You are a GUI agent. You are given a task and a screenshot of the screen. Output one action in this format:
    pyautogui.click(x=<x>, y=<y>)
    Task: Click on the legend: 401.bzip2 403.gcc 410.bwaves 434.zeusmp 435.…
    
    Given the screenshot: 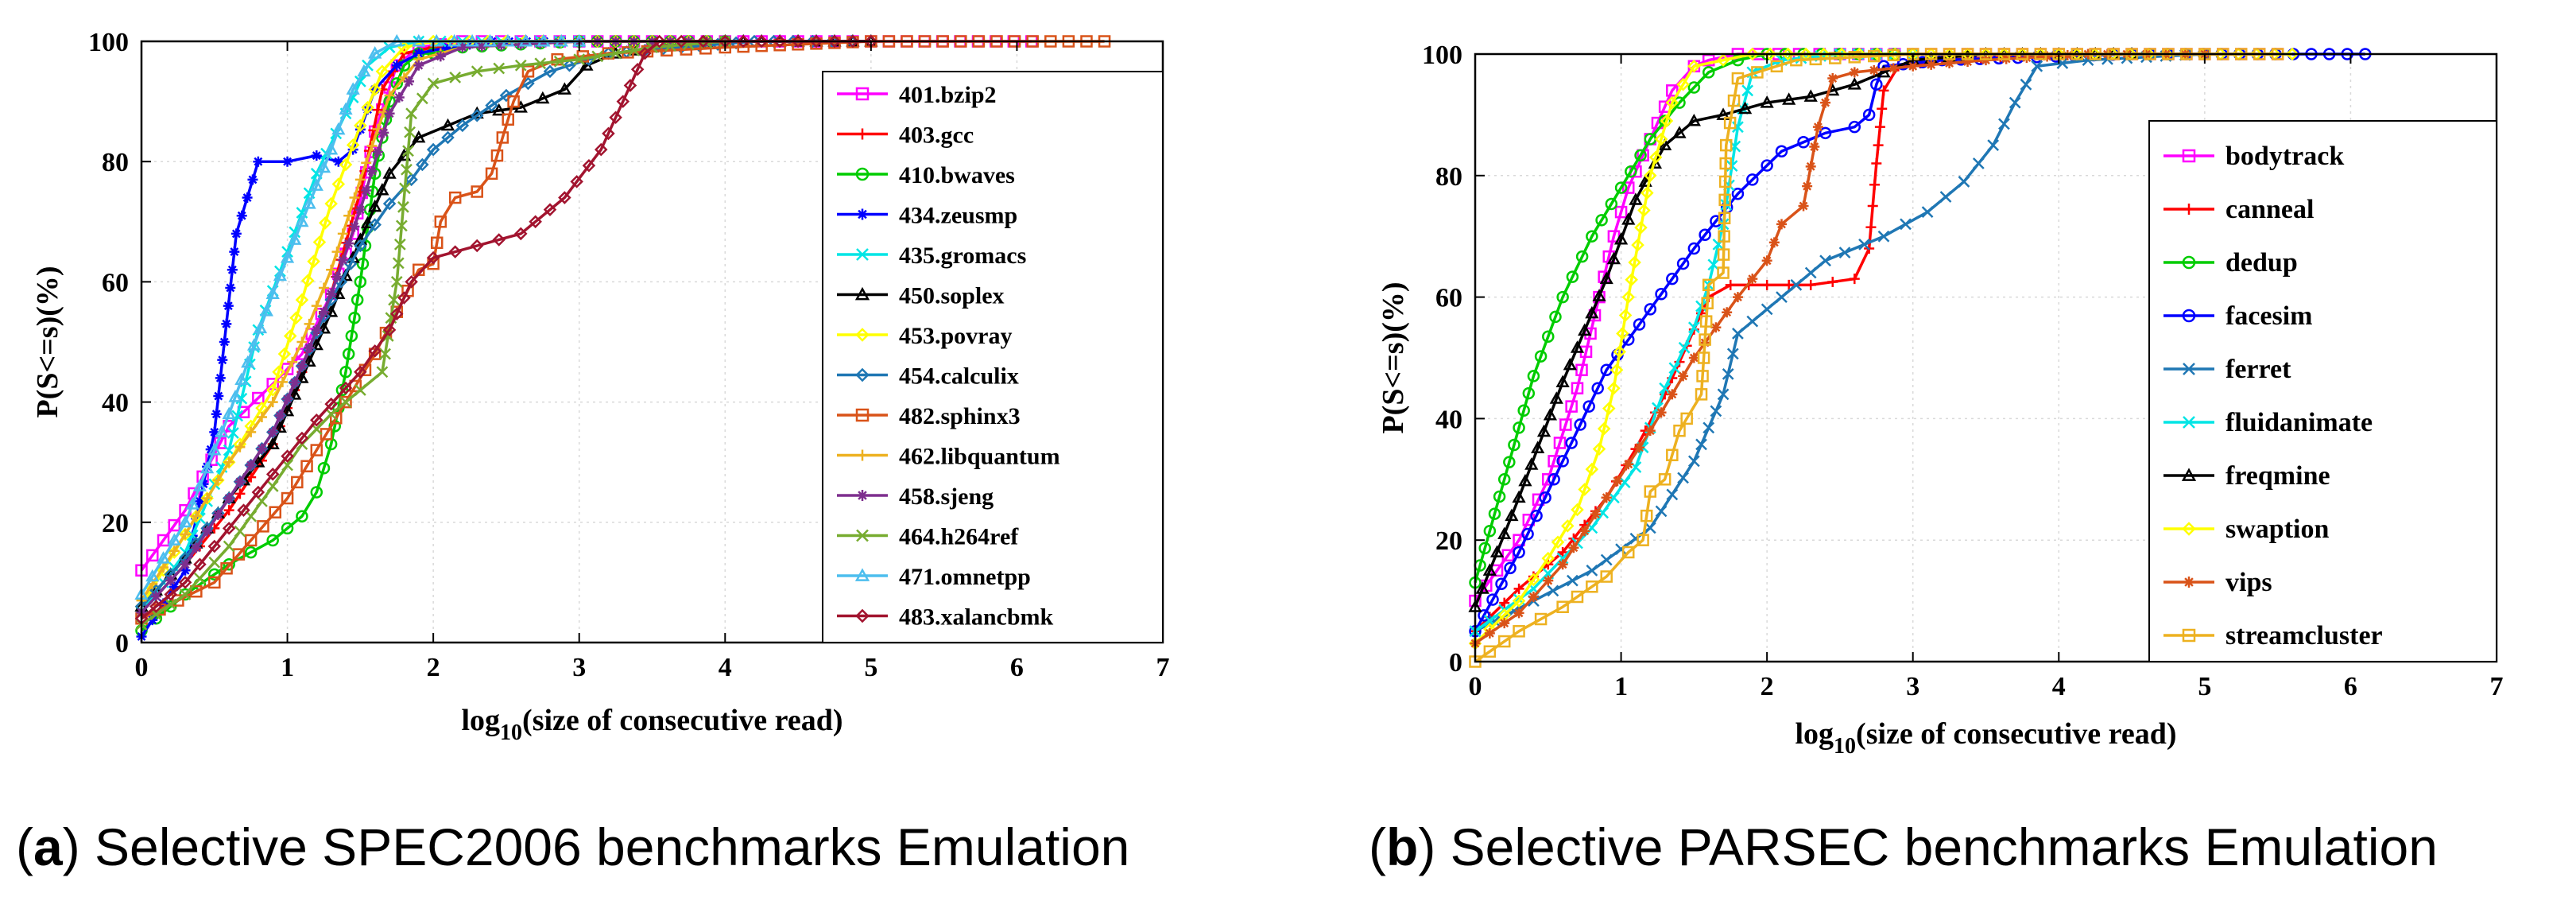 What is the action you would take?
    pyautogui.click(x=993, y=357)
    